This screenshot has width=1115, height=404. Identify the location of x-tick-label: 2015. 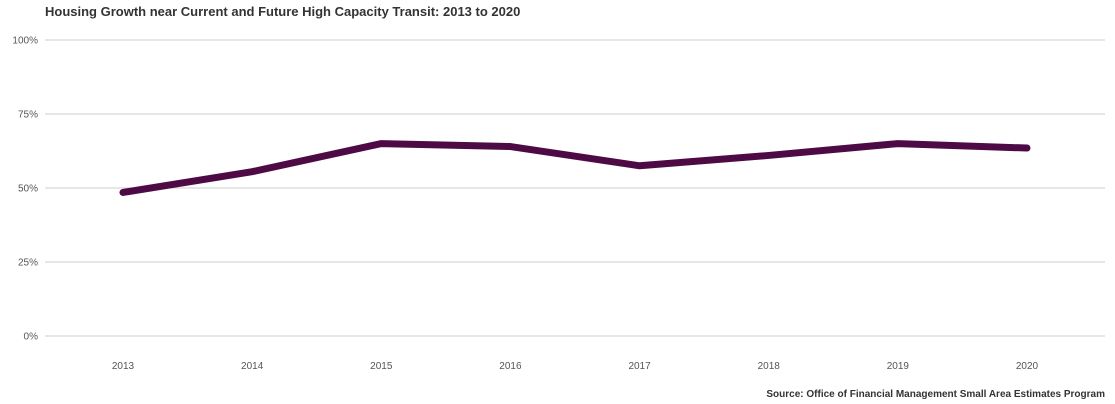
(381, 366).